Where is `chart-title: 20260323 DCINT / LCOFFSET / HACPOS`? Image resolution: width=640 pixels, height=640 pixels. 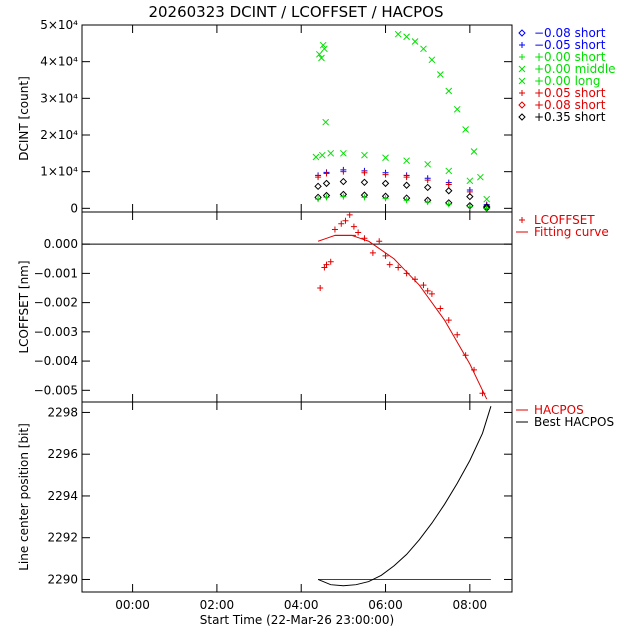 chart-title: 20260323 DCINT / LCOFFSET / HACPOS is located at coordinates (295, 12).